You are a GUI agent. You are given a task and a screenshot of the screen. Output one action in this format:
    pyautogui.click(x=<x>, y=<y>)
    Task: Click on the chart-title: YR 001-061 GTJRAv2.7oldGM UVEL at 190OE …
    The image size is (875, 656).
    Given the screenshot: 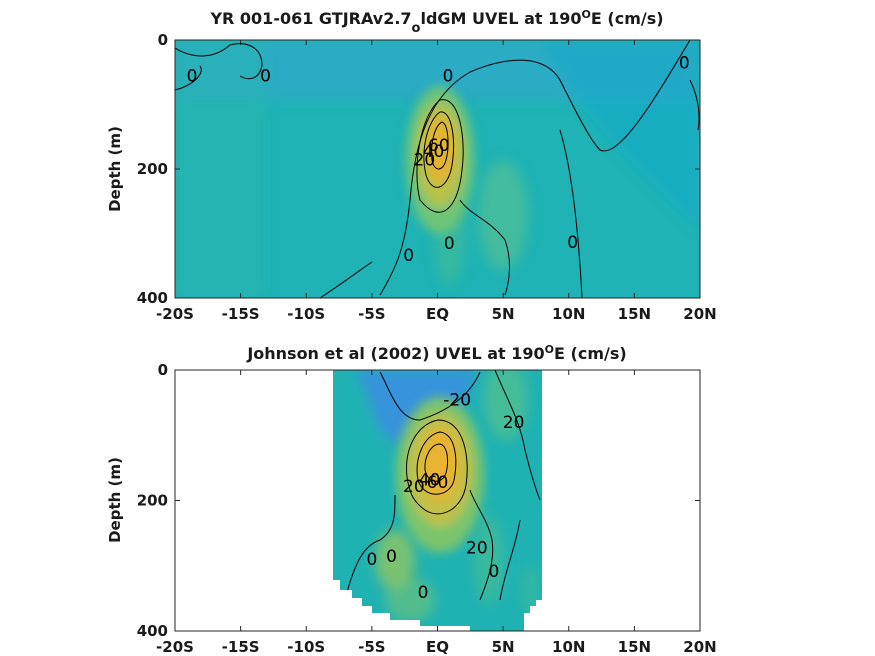 What is the action you would take?
    pyautogui.click(x=436, y=22)
    